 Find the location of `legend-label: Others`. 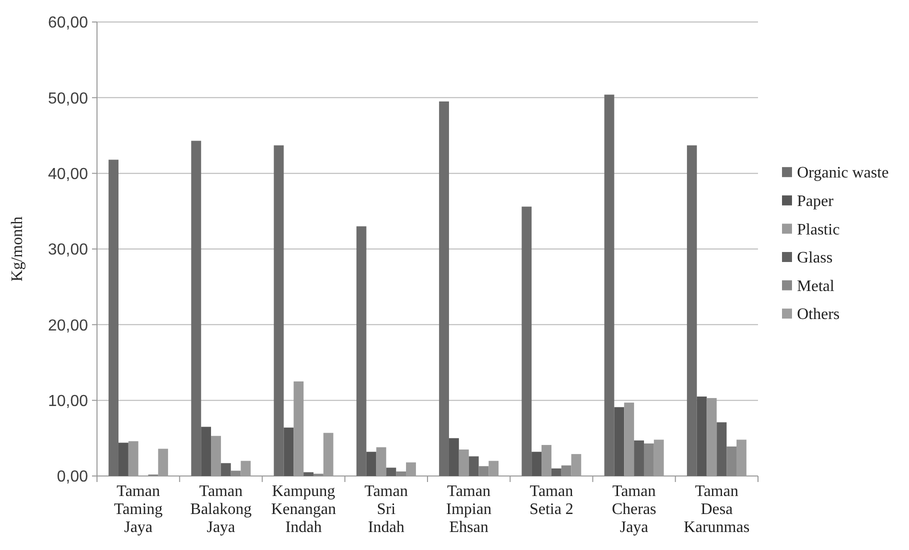

legend-label: Others is located at coordinates (818, 315).